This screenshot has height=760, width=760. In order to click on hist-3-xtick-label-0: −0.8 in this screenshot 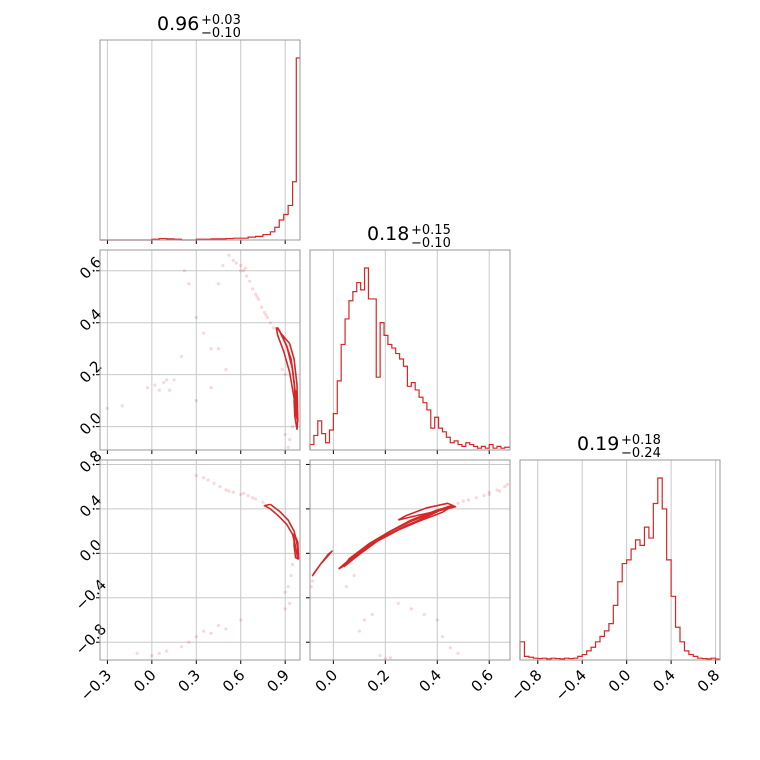, I will do `click(526, 685)`.